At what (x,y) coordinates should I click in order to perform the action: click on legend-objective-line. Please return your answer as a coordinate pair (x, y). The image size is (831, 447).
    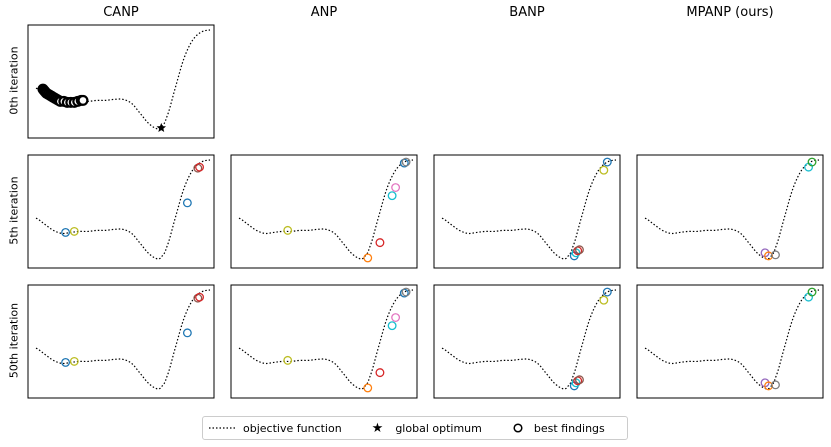
    Looking at the image, I should click on (222, 428).